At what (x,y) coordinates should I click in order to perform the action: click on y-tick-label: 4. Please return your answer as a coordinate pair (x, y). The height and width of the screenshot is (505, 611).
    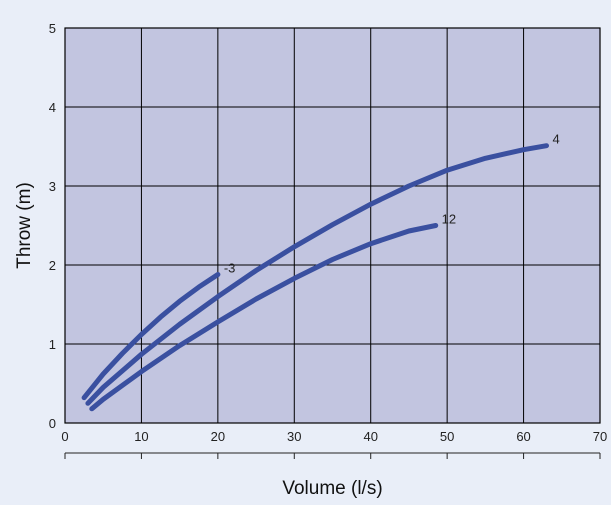
    Looking at the image, I should click on (52, 107).